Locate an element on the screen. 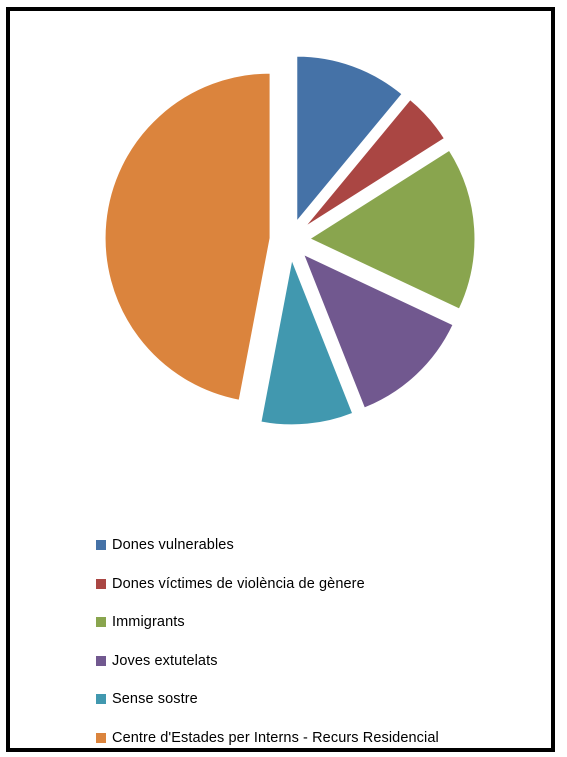 The image size is (567, 757). legend-item-dones-vulnerables: Dones vulnerables is located at coordinates (267, 545).